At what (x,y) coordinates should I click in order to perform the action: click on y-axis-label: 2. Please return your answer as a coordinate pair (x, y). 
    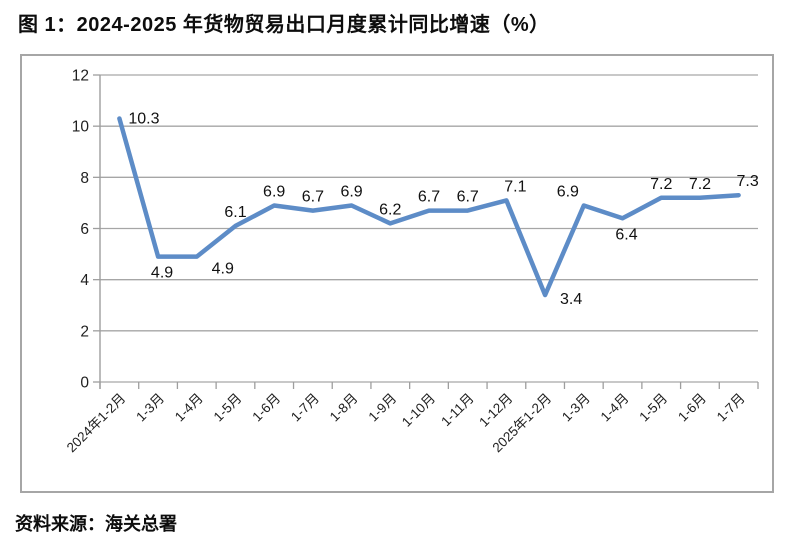
    Looking at the image, I should click on (84, 331).